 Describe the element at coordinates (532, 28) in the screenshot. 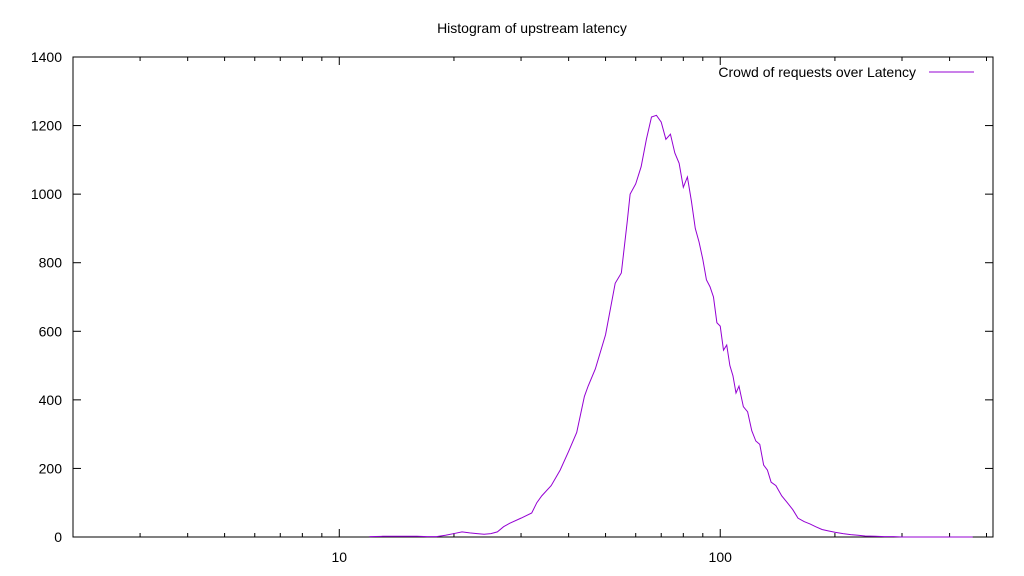

I see `chart-title: Histogram of upstream latency` at that location.